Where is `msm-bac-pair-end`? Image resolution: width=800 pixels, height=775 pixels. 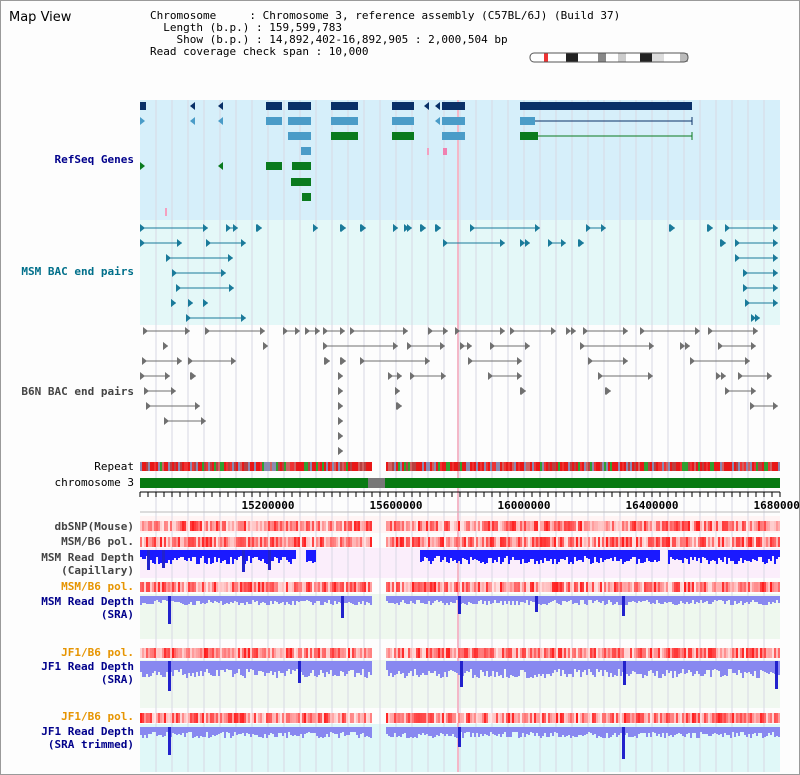
msm-bac-pair-end is located at coordinates (423, 228).